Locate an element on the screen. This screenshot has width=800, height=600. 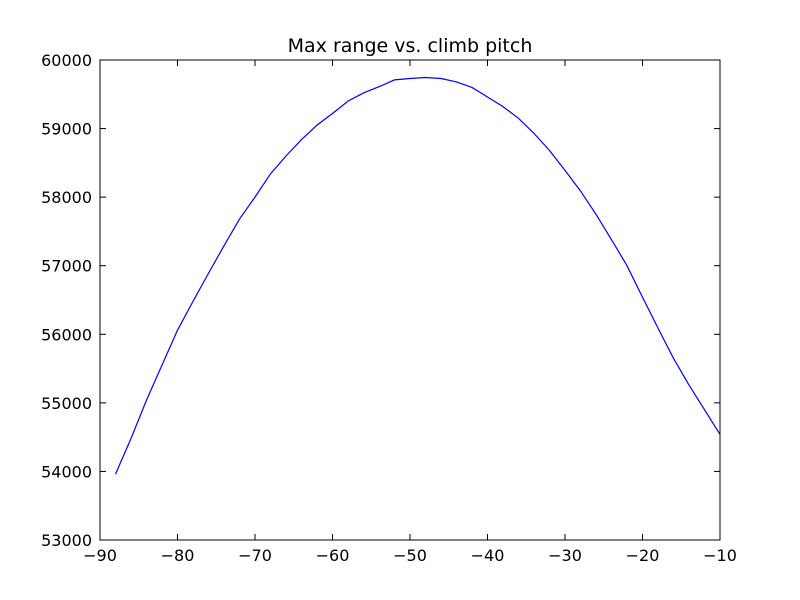
y-tick-label: 55000 is located at coordinates (66, 403).